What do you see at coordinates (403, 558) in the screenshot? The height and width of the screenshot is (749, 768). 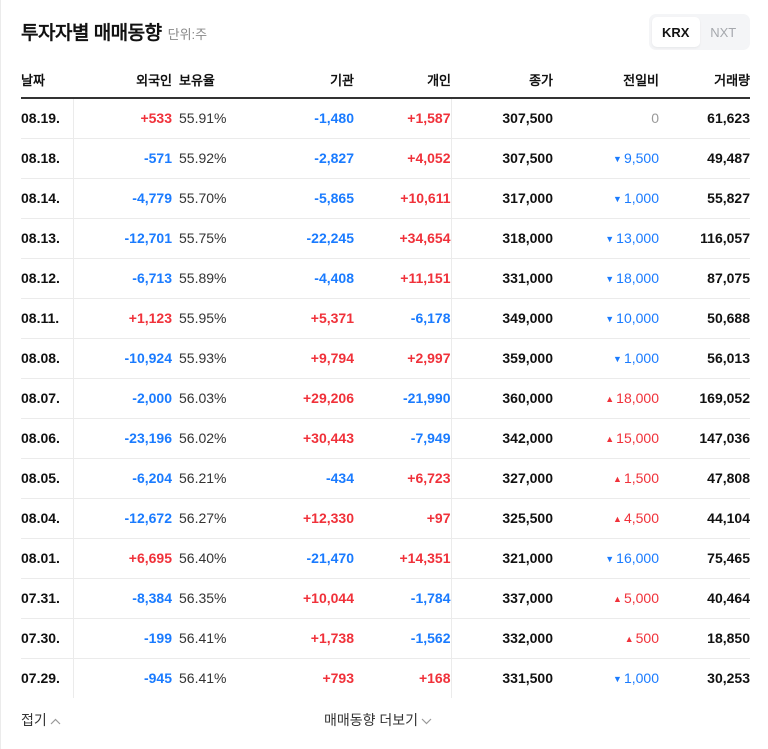 I see `cell-individual: +14,351` at bounding box center [403, 558].